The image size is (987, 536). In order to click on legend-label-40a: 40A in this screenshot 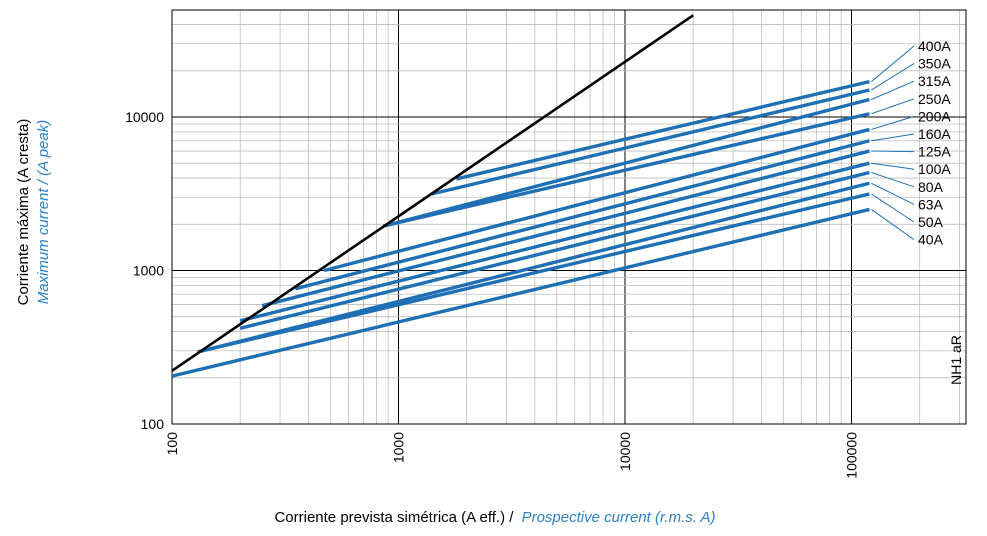, I will do `click(931, 240)`.